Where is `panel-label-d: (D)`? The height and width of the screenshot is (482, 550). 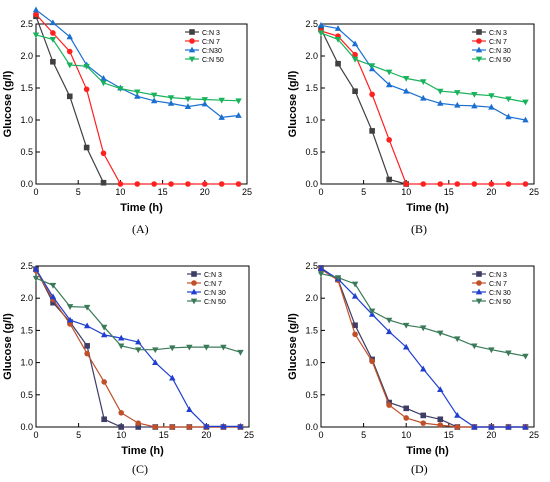
panel-label-d: (D) is located at coordinates (419, 469).